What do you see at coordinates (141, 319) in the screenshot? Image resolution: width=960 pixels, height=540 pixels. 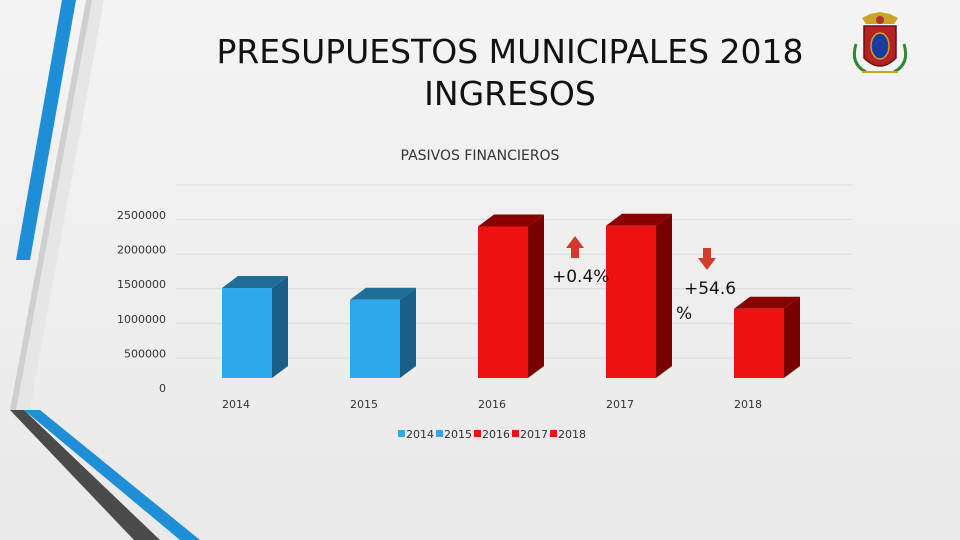 I see `y-tick-label: 1000000` at bounding box center [141, 319].